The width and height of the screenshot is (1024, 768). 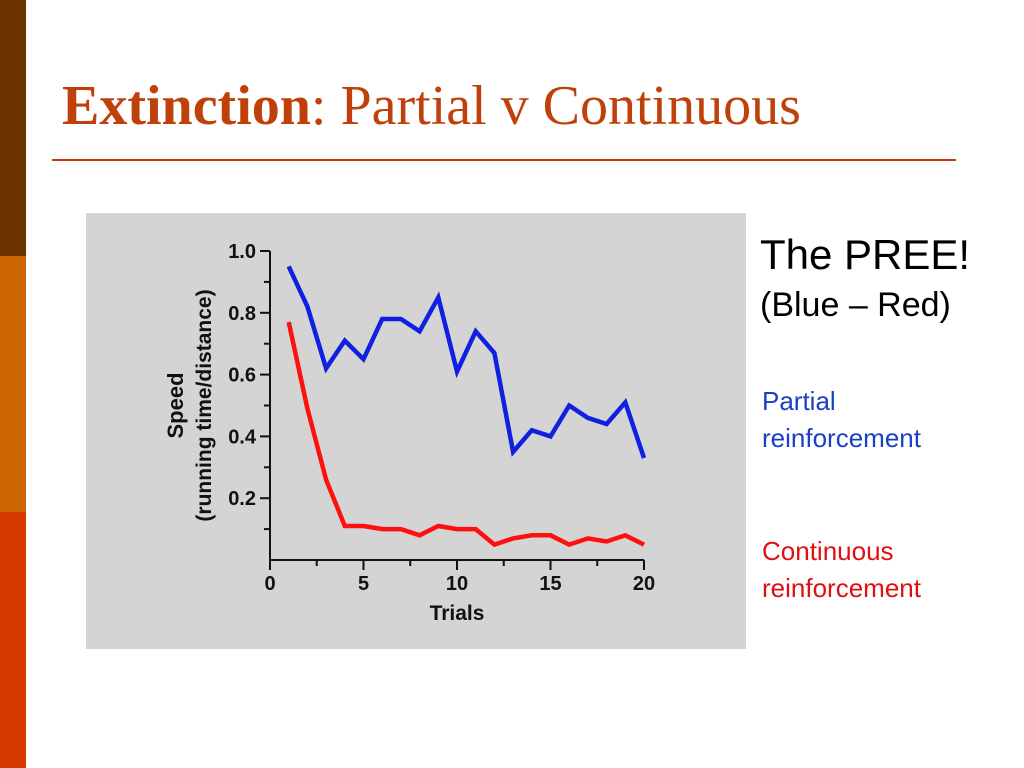 What do you see at coordinates (242, 314) in the screenshot?
I see `y-tick-label: 0.8` at bounding box center [242, 314].